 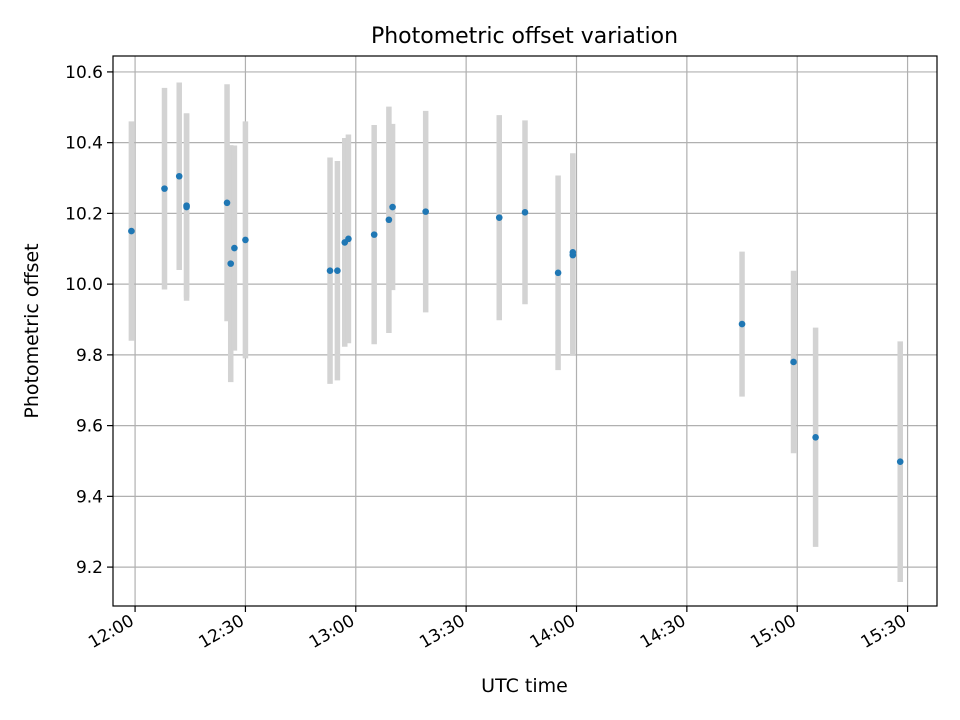 What do you see at coordinates (89, 356) in the screenshot?
I see `y-tick-label: 9.8` at bounding box center [89, 356].